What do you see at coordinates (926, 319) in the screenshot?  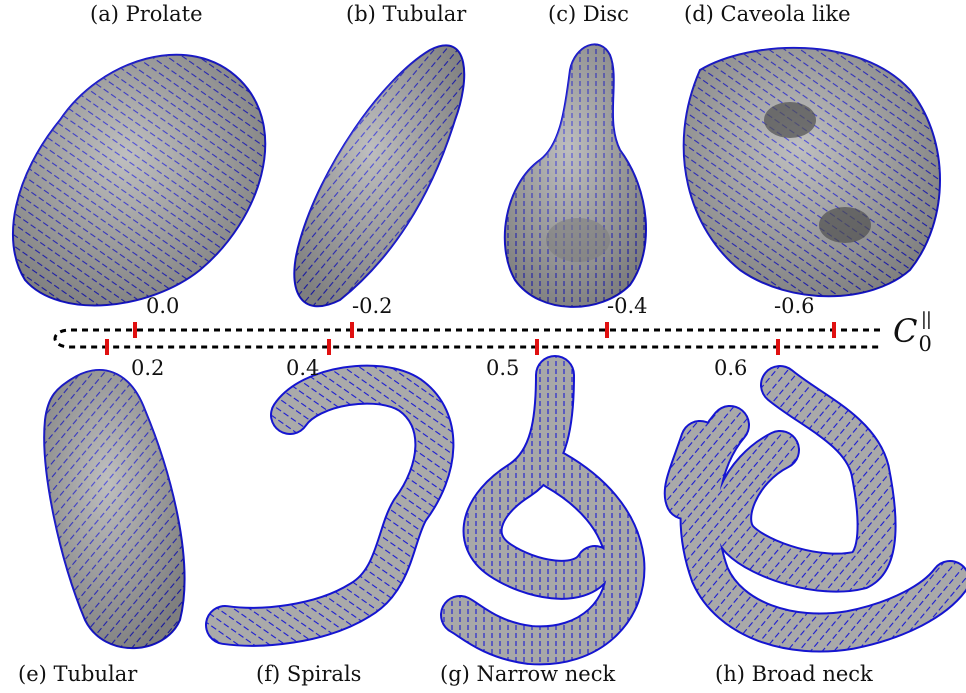 I see `axis-superscript: ||` at bounding box center [926, 319].